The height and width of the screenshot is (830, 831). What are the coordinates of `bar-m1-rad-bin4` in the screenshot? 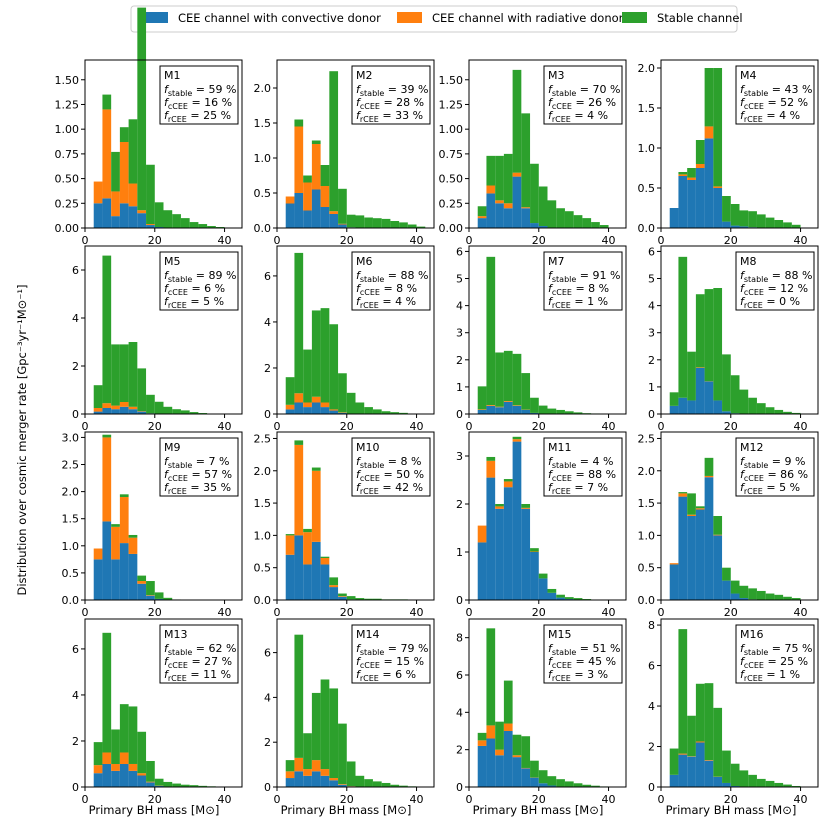 It's located at (133, 195).